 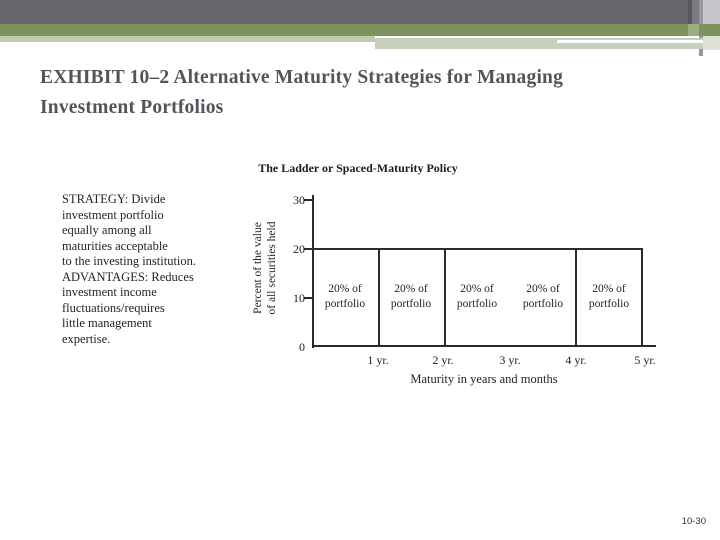 What do you see at coordinates (379, 297) in the screenshot?
I see `ladder-divider-1yr` at bounding box center [379, 297].